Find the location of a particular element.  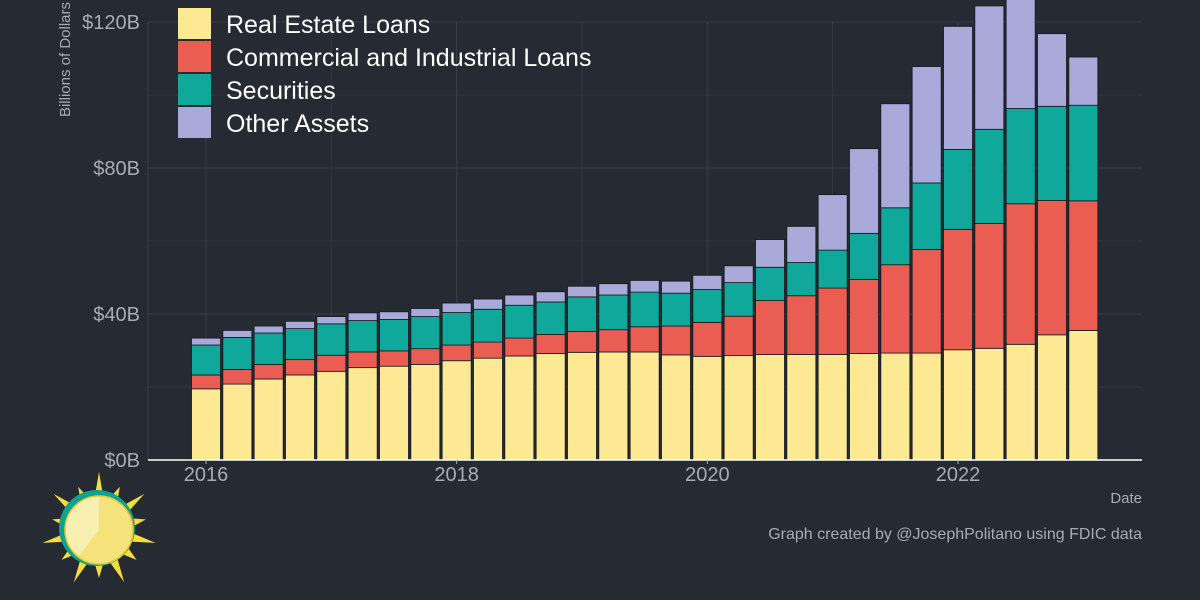

legend-label: Securities is located at coordinates (281, 91).